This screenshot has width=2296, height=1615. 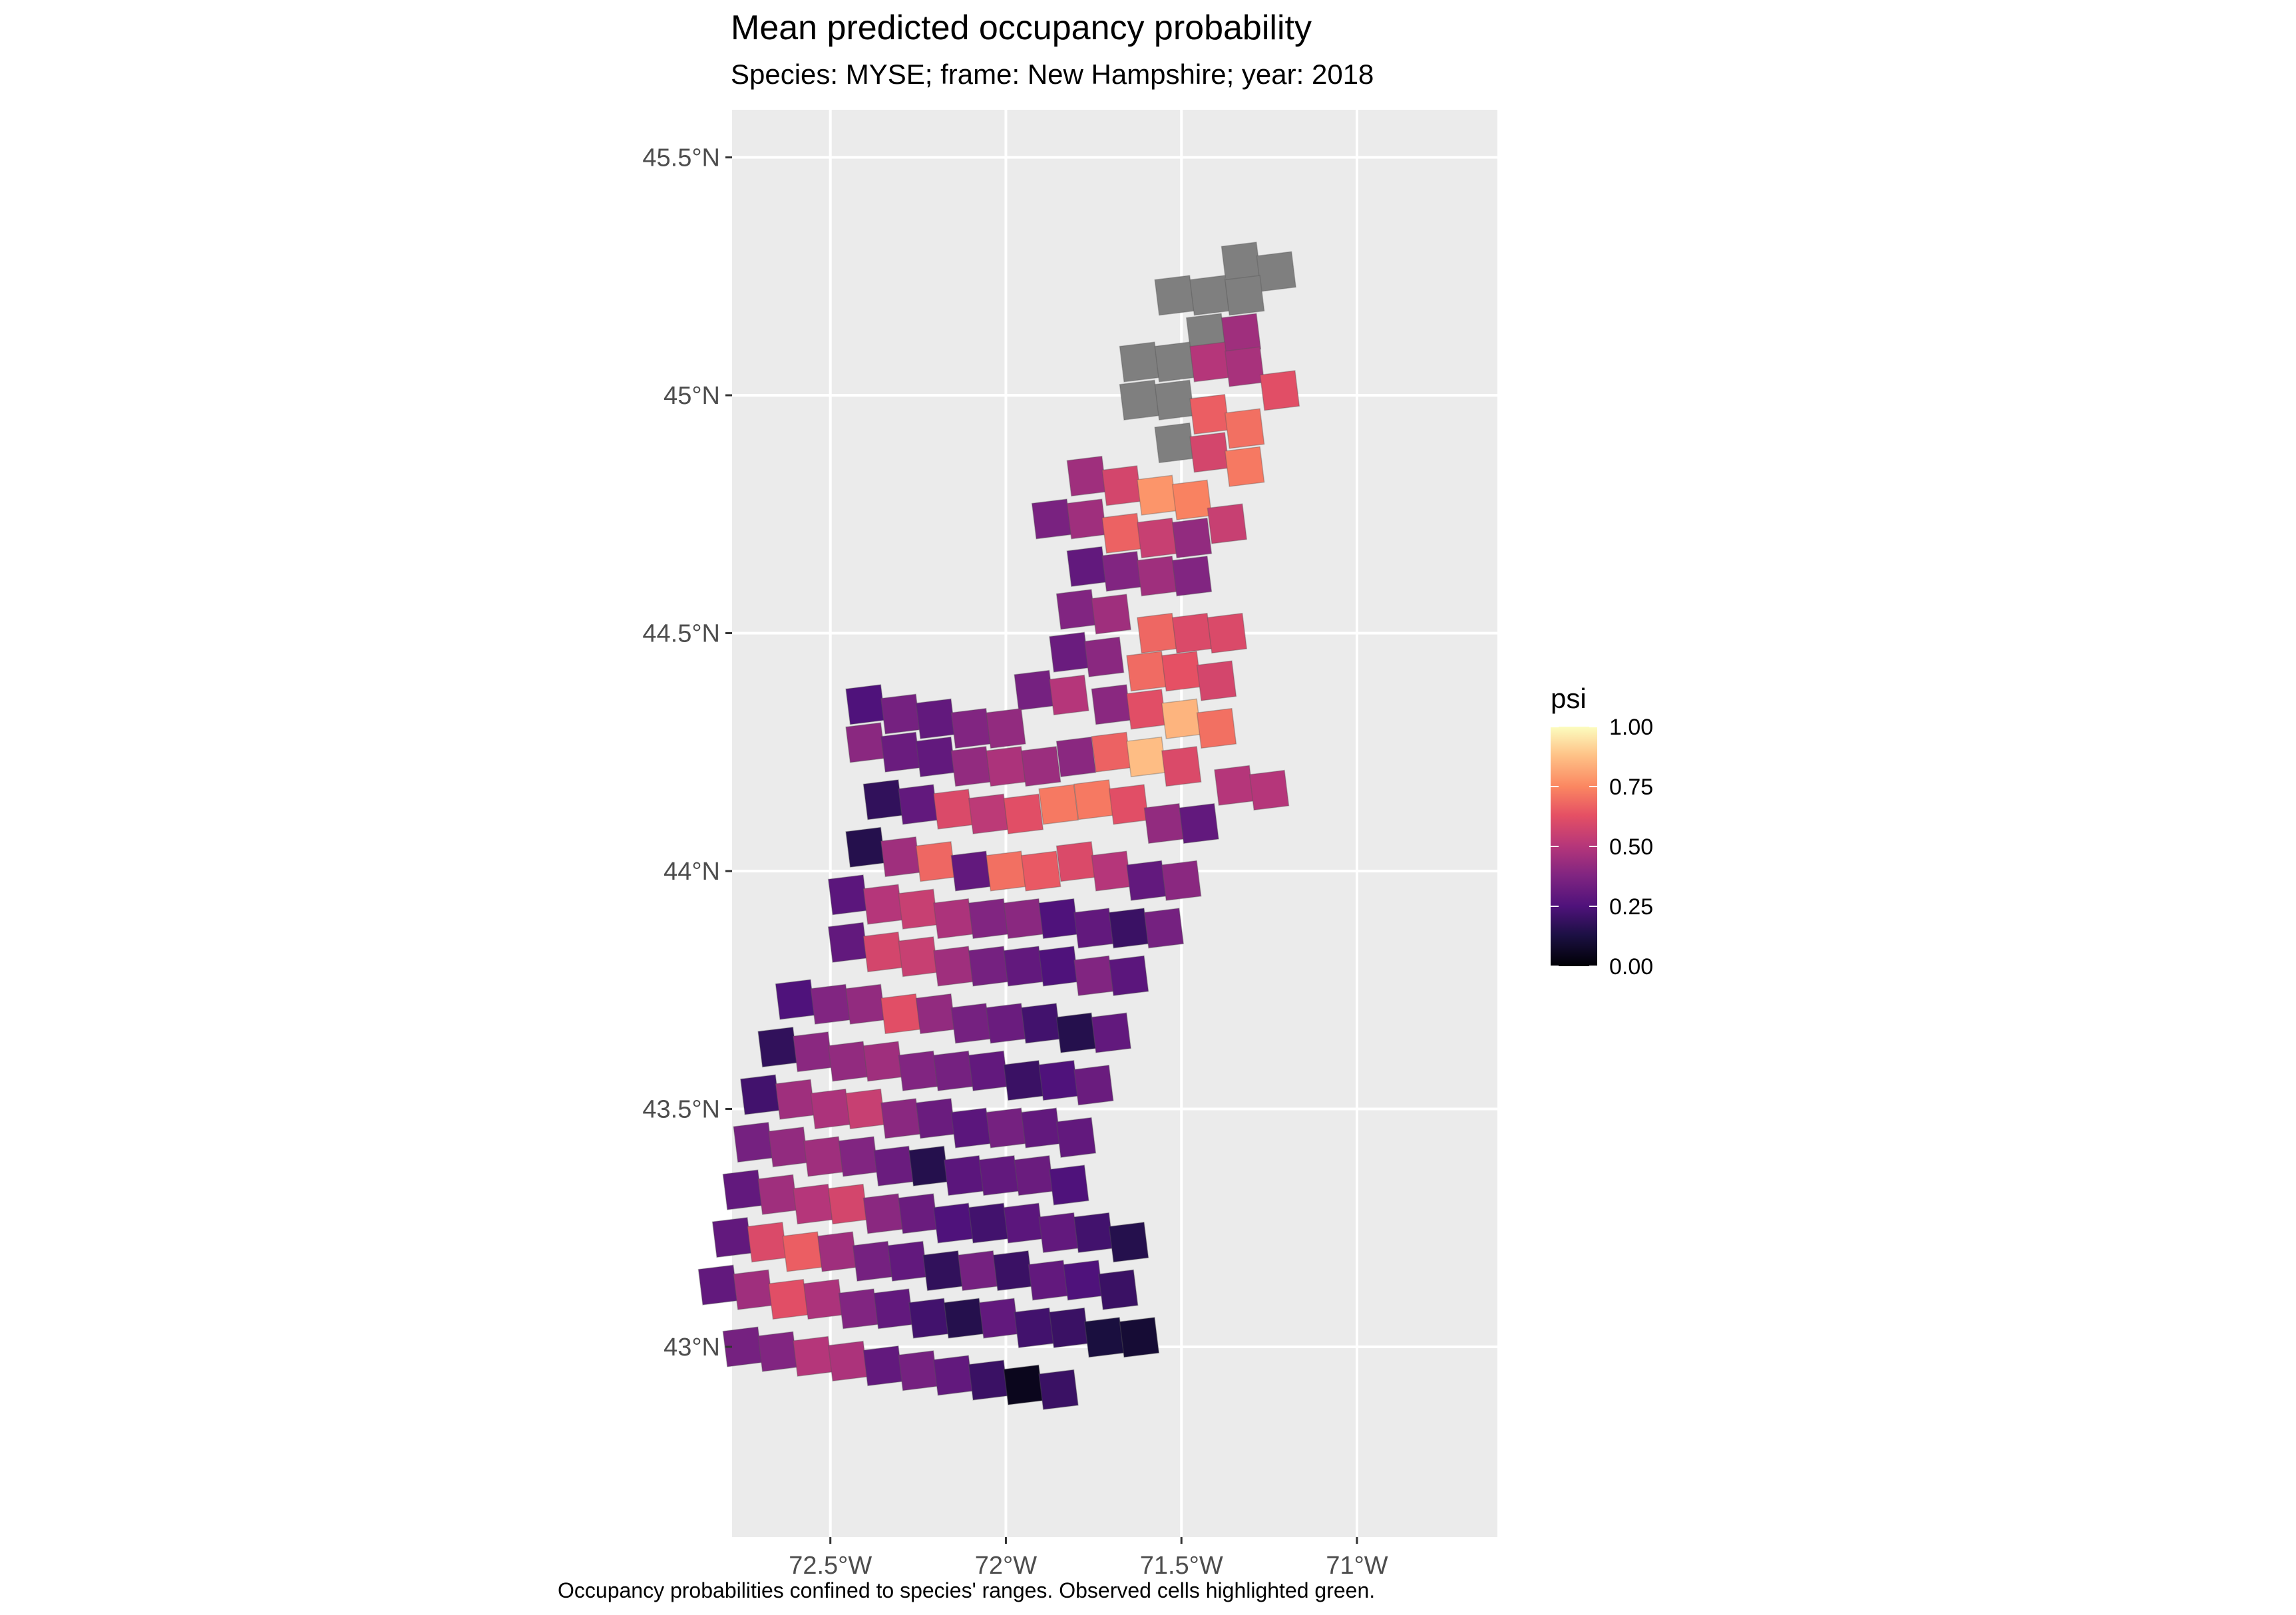 I want to click on legend-label: 0.00, so click(x=1631, y=967).